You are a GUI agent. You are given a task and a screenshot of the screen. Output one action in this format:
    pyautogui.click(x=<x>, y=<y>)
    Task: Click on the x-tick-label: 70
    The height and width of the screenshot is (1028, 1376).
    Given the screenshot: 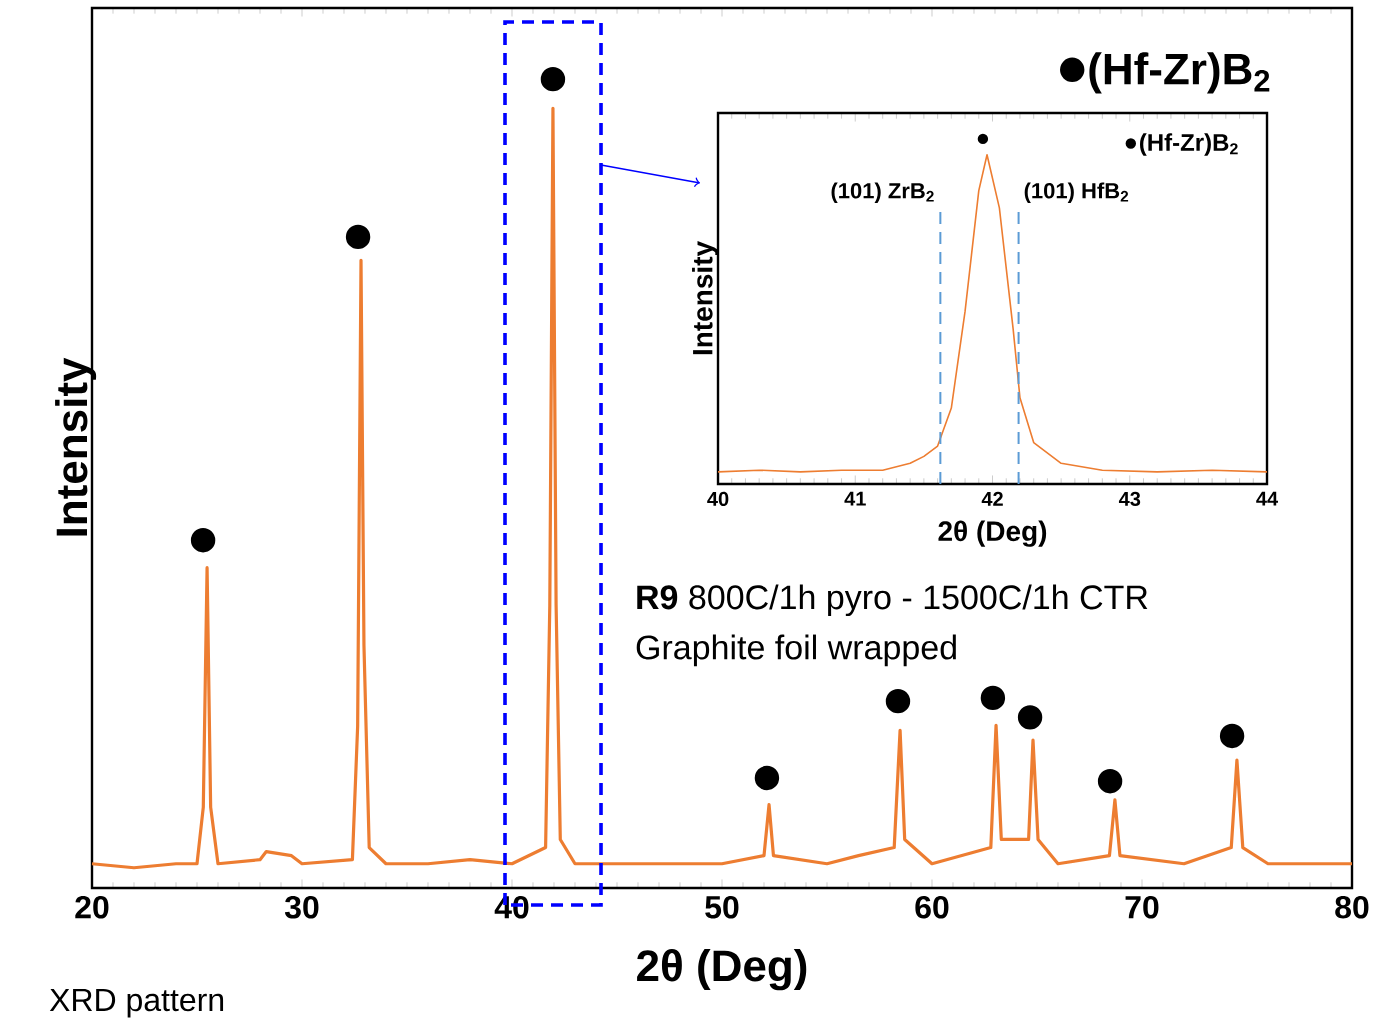 What is the action you would take?
    pyautogui.click(x=1142, y=907)
    